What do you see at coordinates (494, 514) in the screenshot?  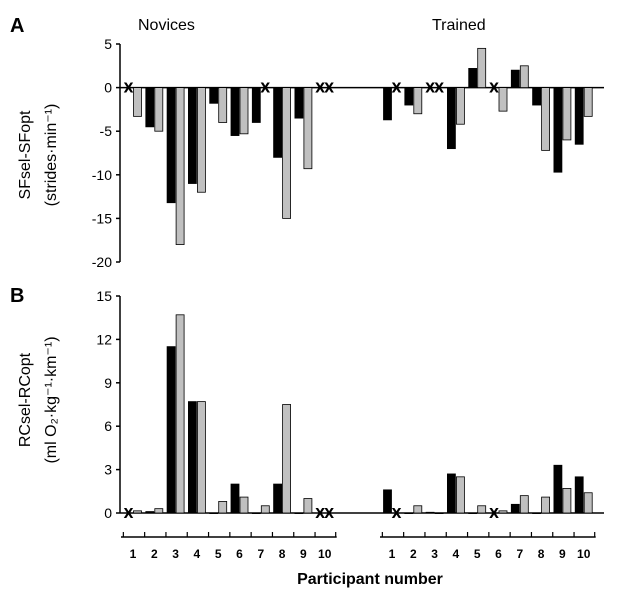 I see `panel-b-trained-missing-marker: X` at bounding box center [494, 514].